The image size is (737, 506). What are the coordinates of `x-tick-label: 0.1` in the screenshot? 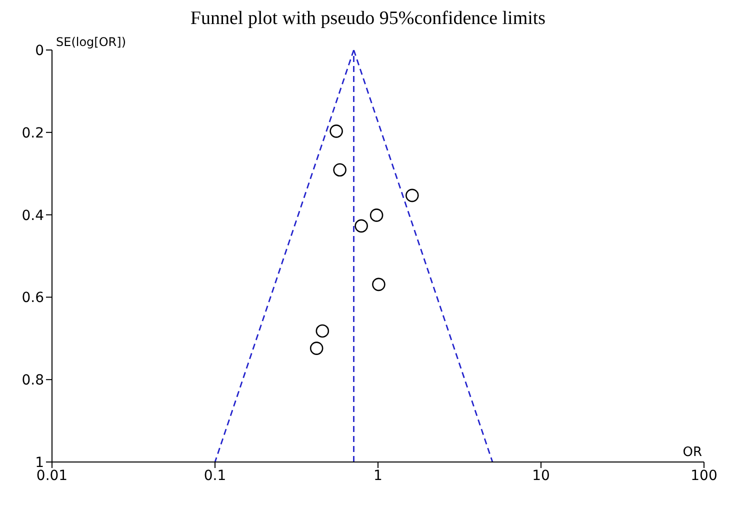 It's located at (215, 476).